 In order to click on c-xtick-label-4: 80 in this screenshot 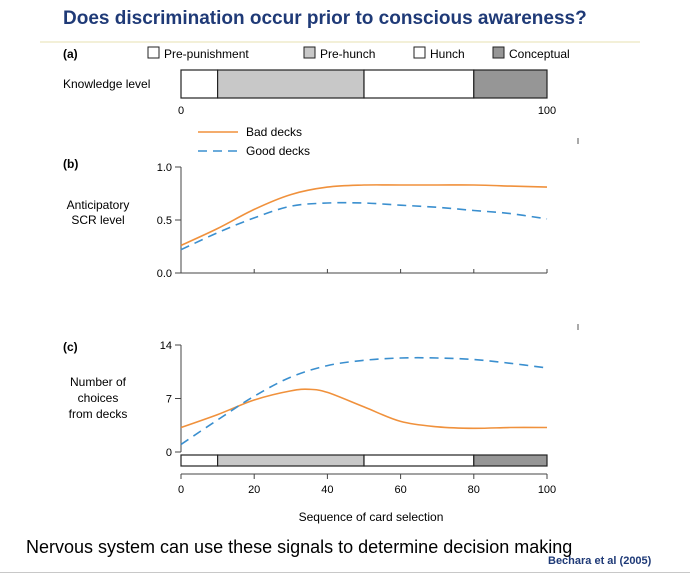, I will do `click(474, 490)`.